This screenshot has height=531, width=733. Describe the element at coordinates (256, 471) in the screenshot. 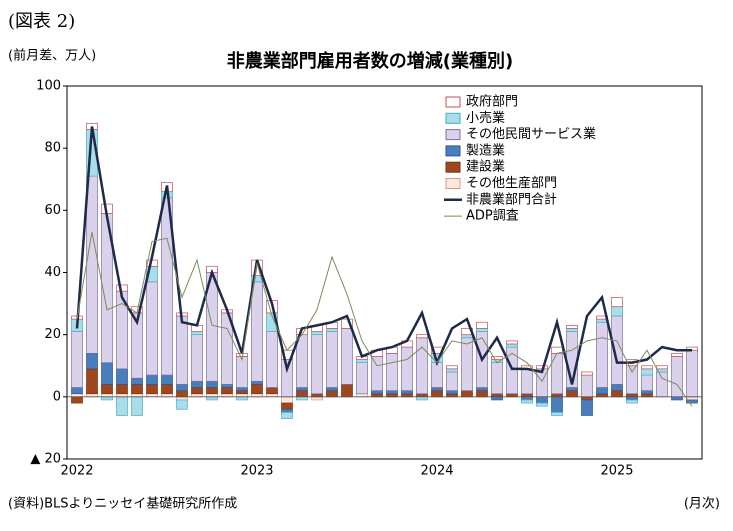

I see `x-tick-label: 2023` at that location.